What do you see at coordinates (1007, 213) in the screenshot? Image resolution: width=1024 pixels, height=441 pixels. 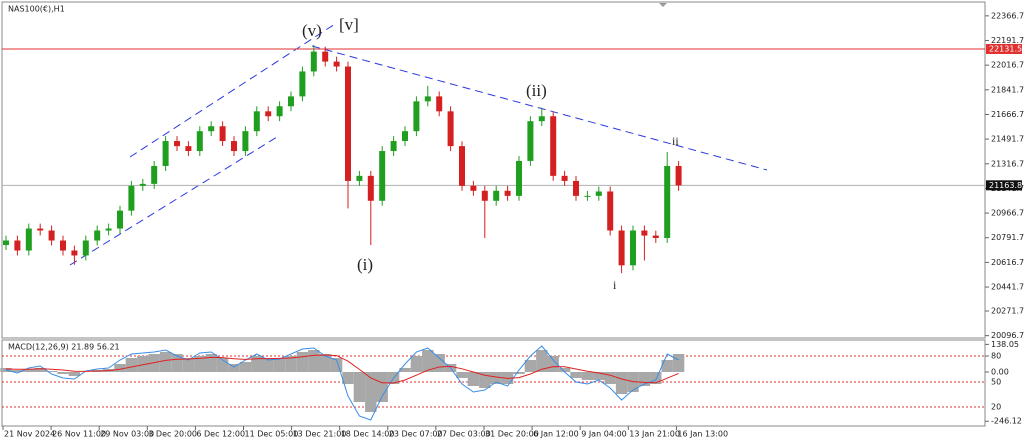 I see `y-tick-label: 20966.7` at bounding box center [1007, 213].